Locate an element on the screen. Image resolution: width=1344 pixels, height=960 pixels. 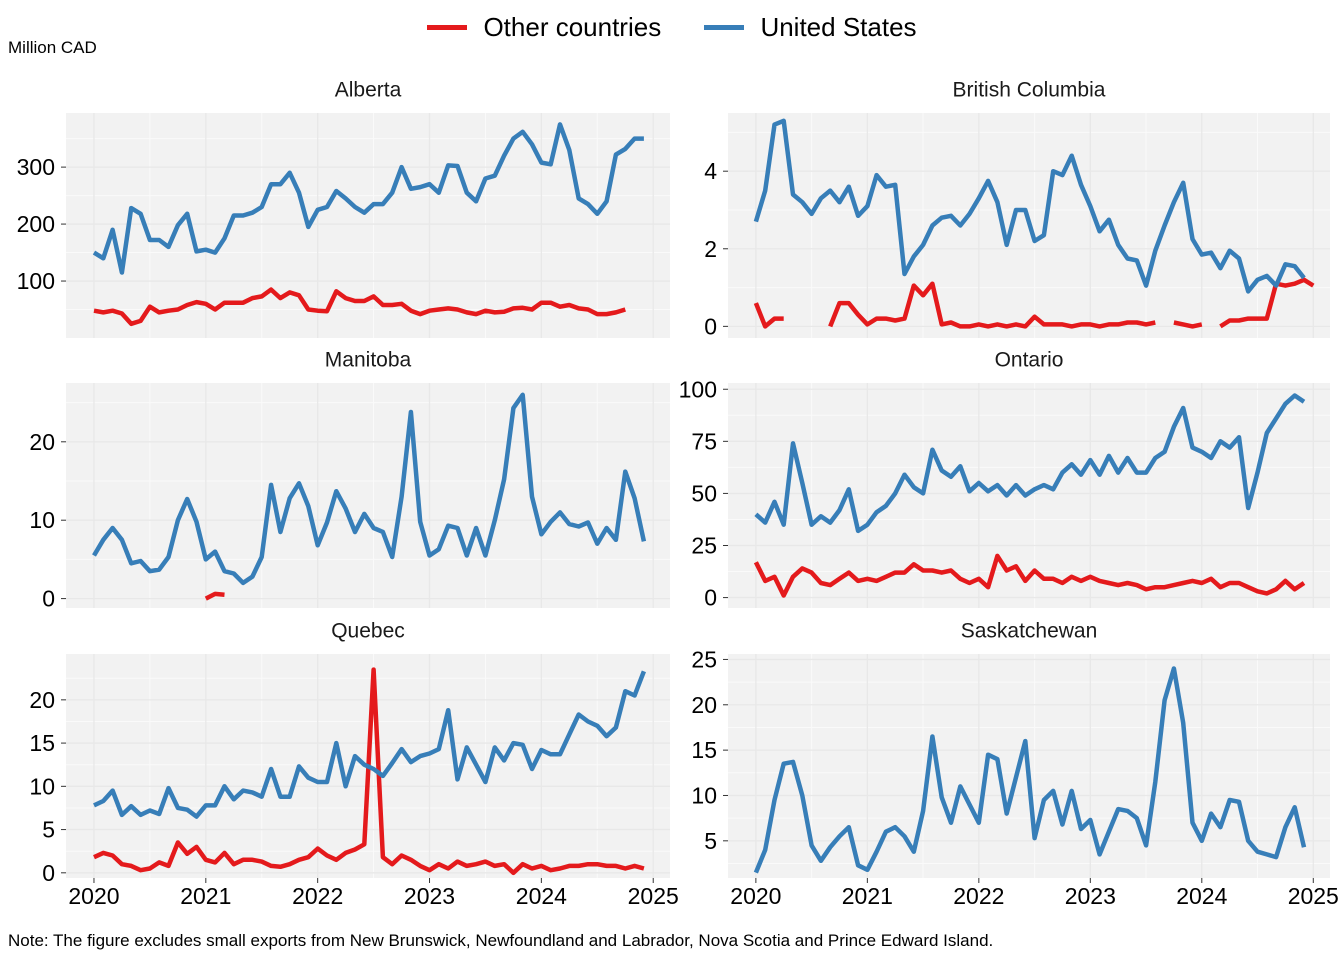
panel-title-ontario: Ontario is located at coordinates (1029, 360).